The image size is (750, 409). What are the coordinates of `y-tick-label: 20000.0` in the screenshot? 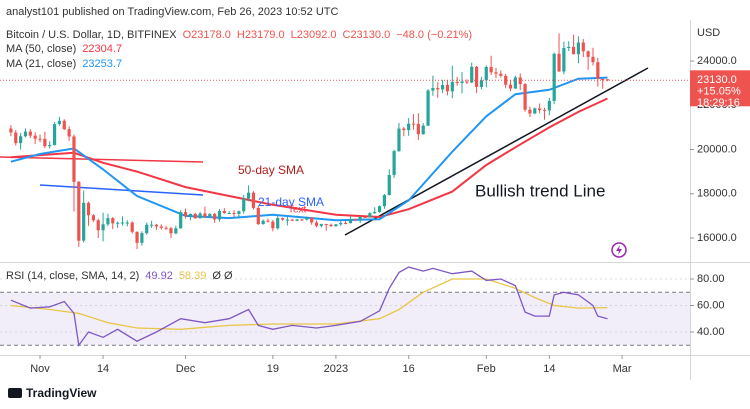 It's located at (717, 149).